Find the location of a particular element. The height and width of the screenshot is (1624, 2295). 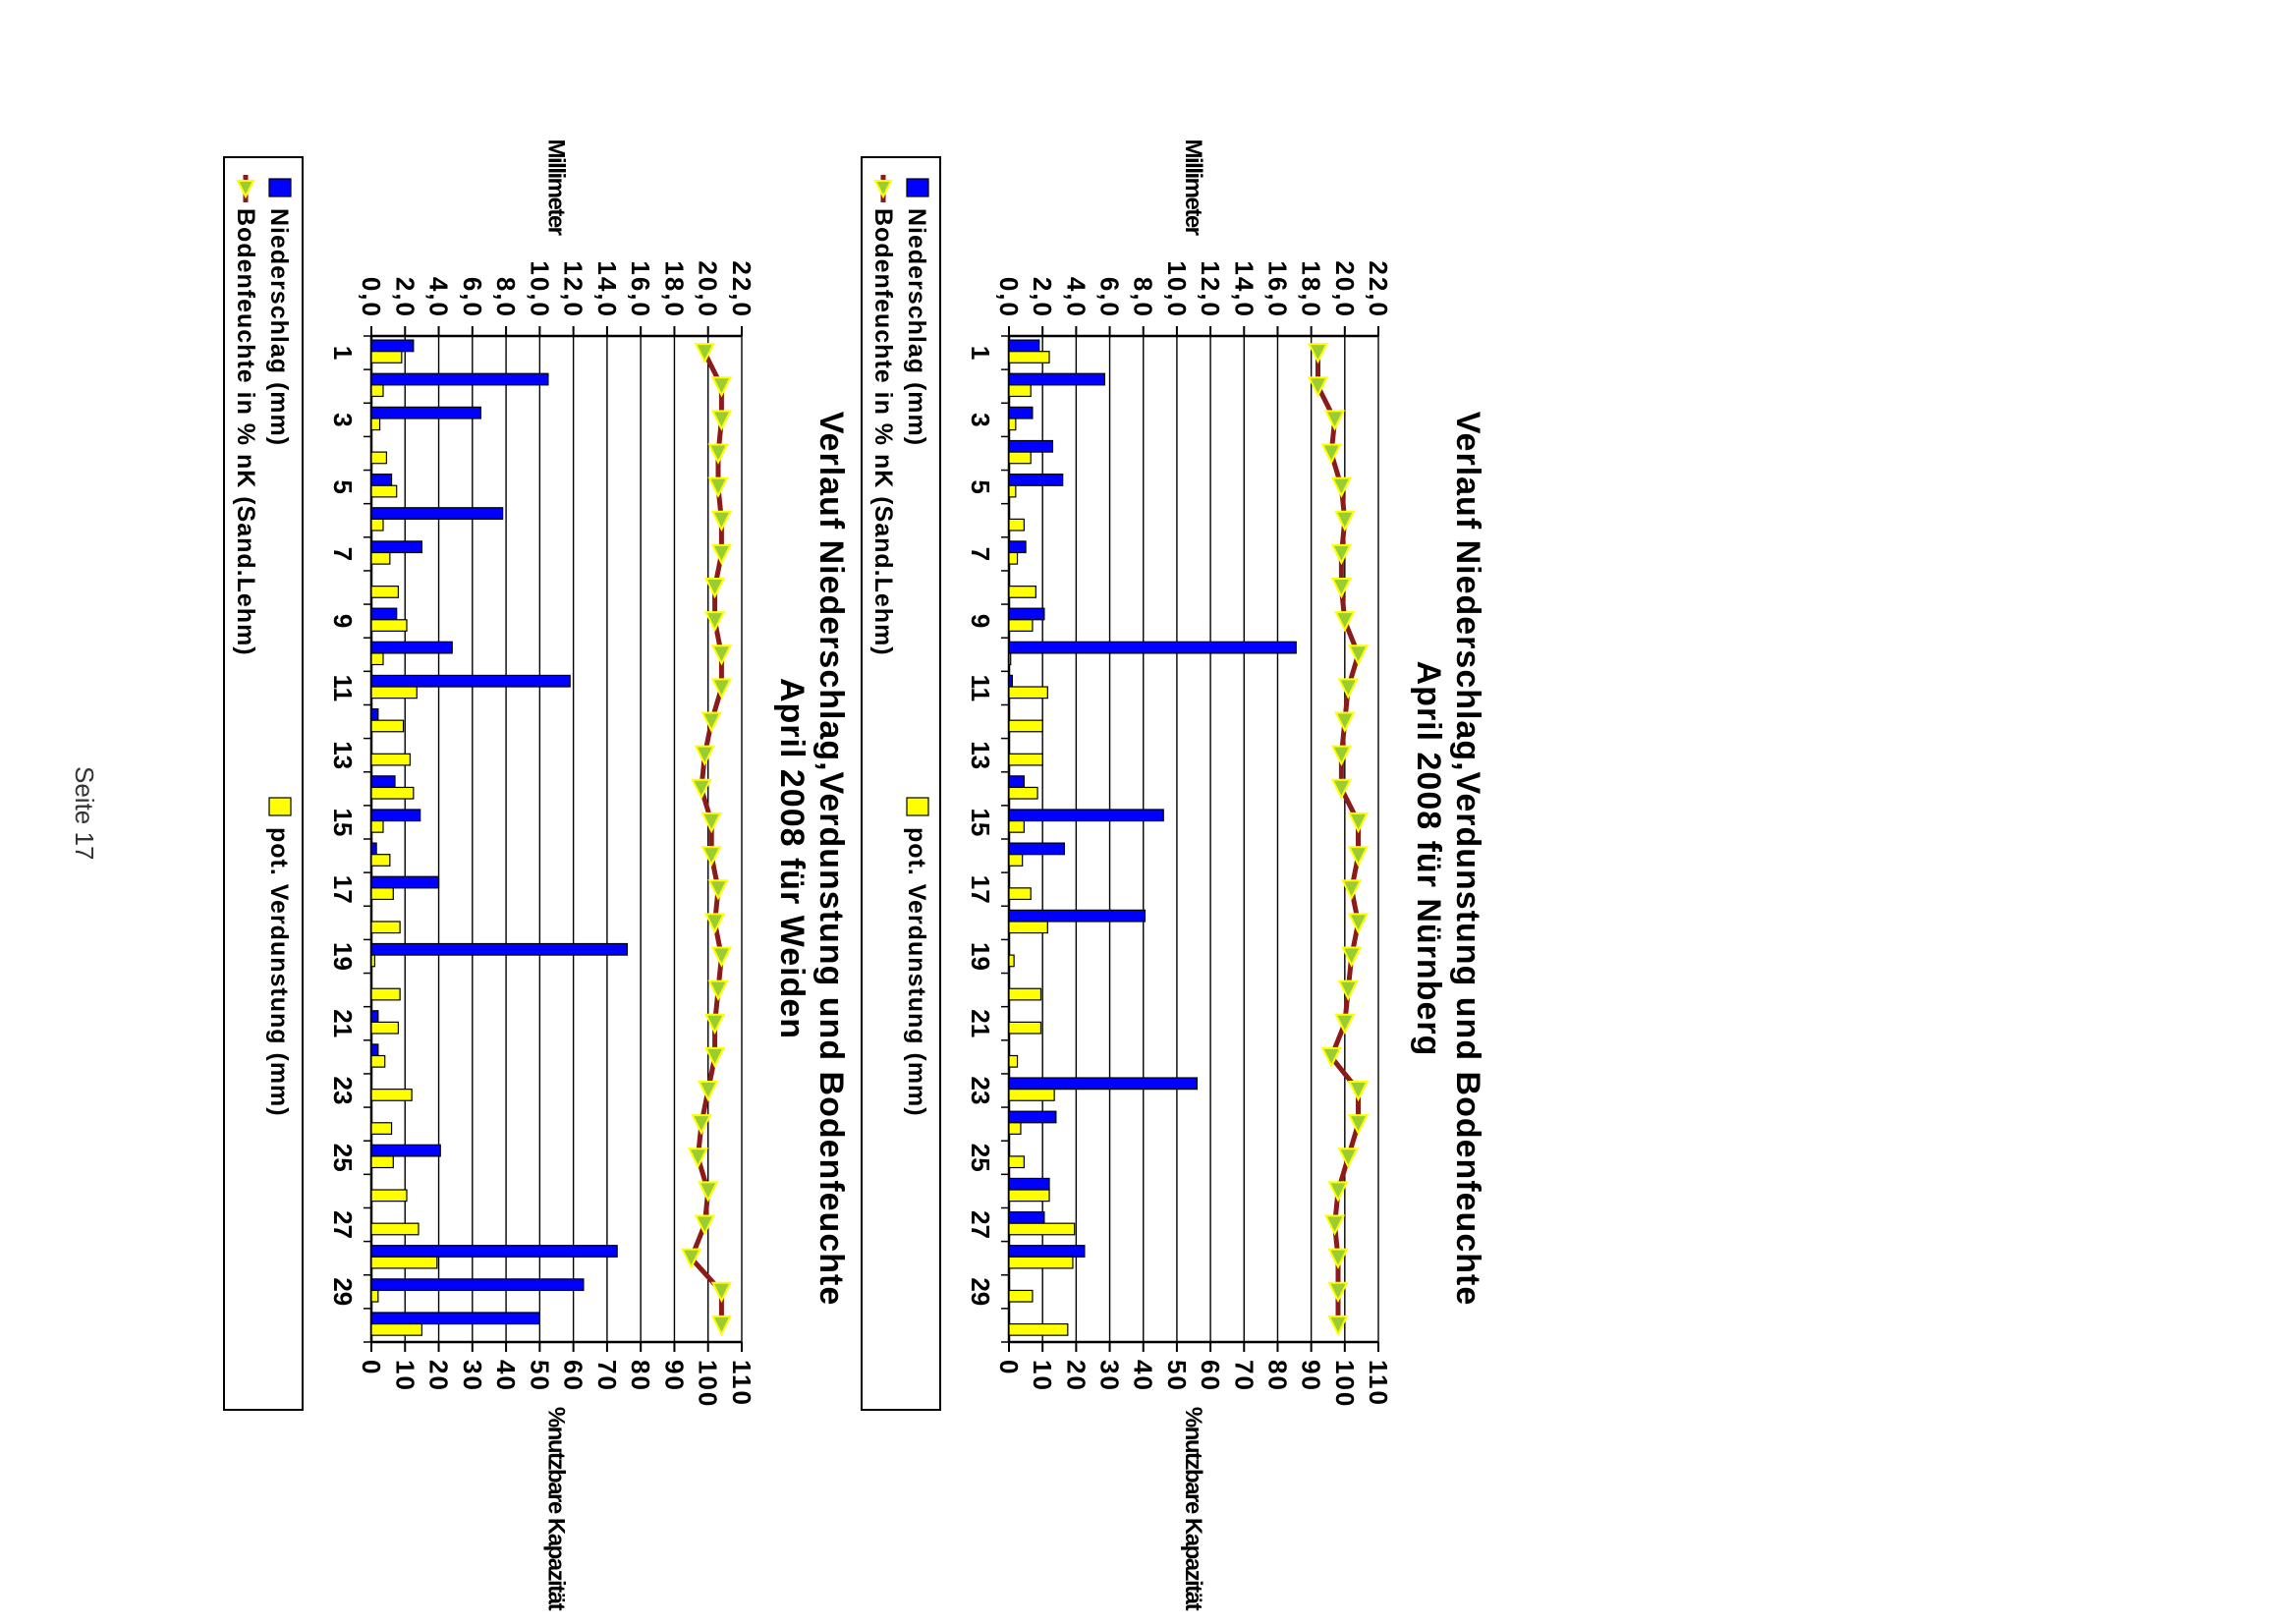

x-tick-label: 21 is located at coordinates (981, 1023).